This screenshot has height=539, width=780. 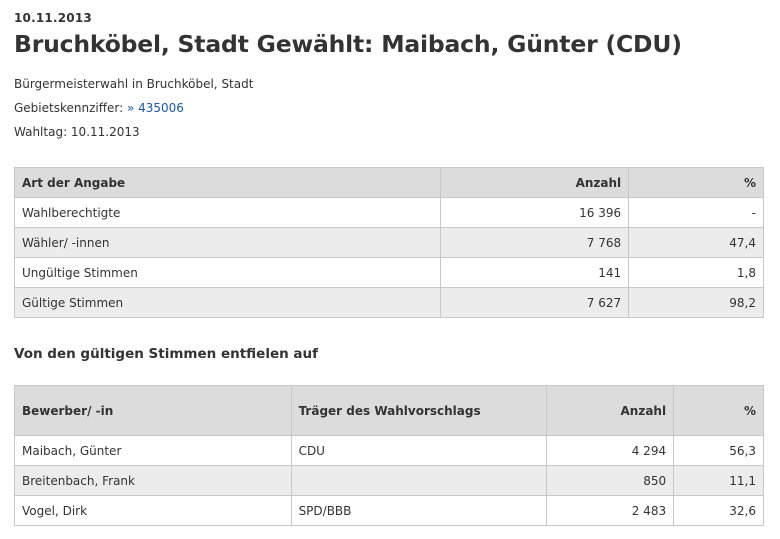 I want to click on table-row: Gültige Stimmen 7 627 98,2, so click(x=388, y=302).